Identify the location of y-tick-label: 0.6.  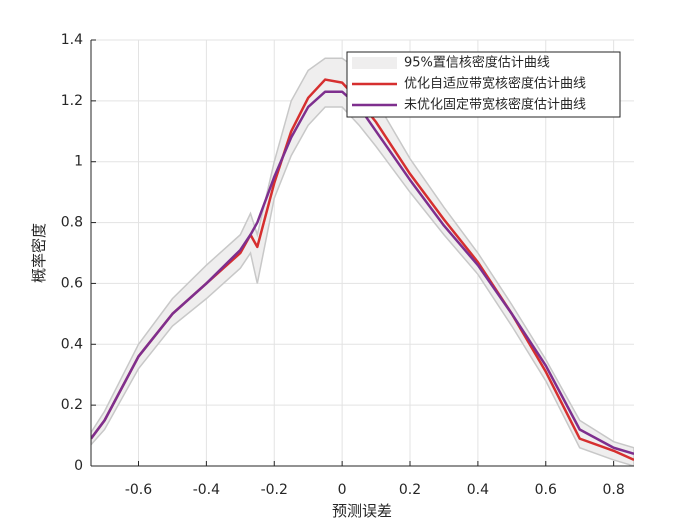
(72, 283).